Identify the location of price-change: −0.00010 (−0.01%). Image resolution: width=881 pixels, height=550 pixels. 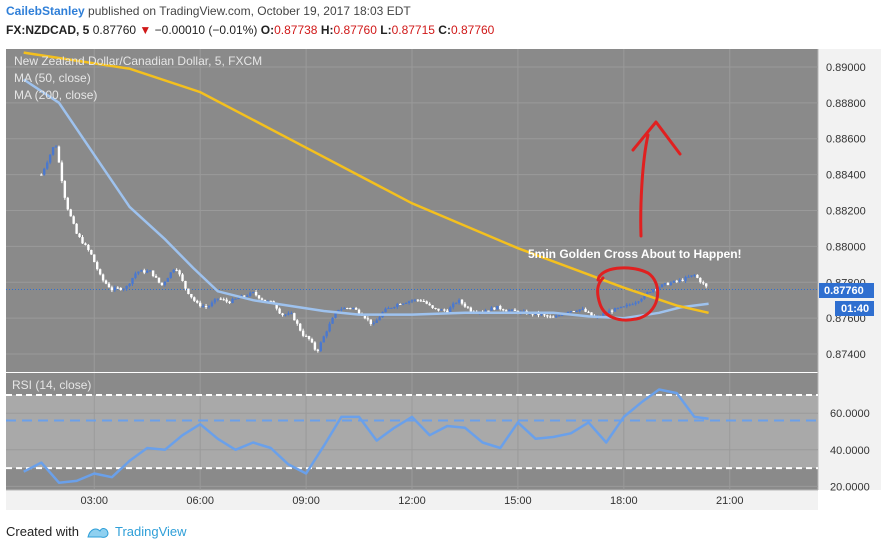
(206, 30).